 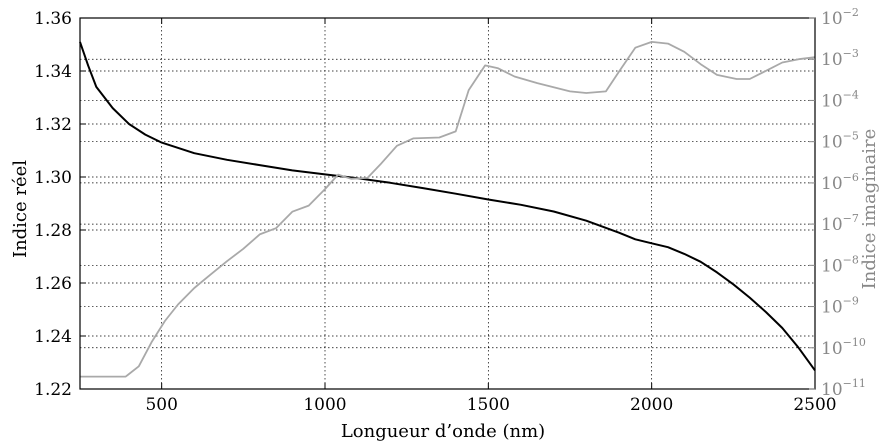 I want to click on y-tick-label: 1.28, so click(x=53, y=231).